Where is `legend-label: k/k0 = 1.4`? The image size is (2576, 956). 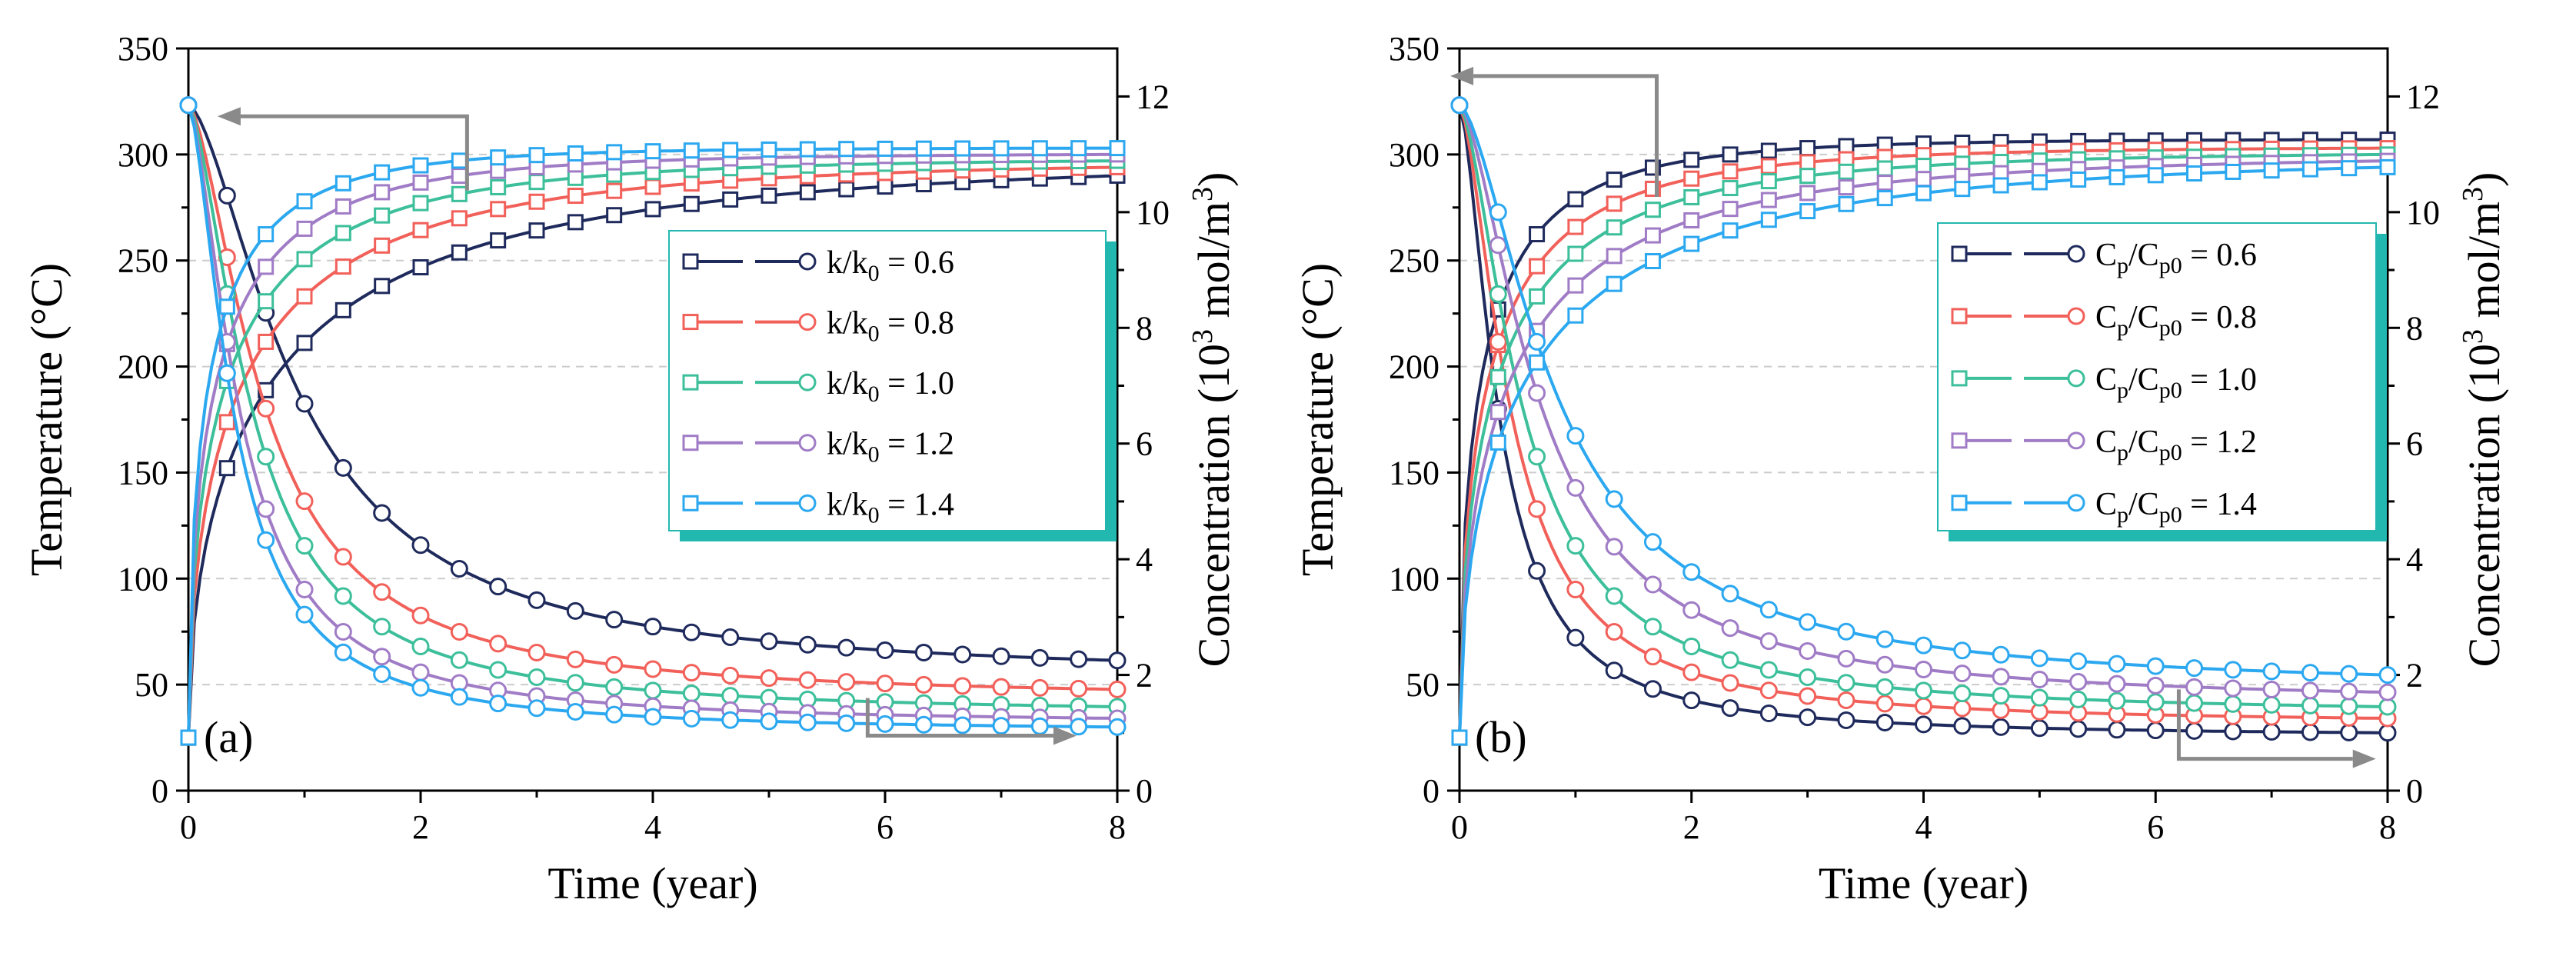 legend-label: k/k0 = 1.4 is located at coordinates (891, 507).